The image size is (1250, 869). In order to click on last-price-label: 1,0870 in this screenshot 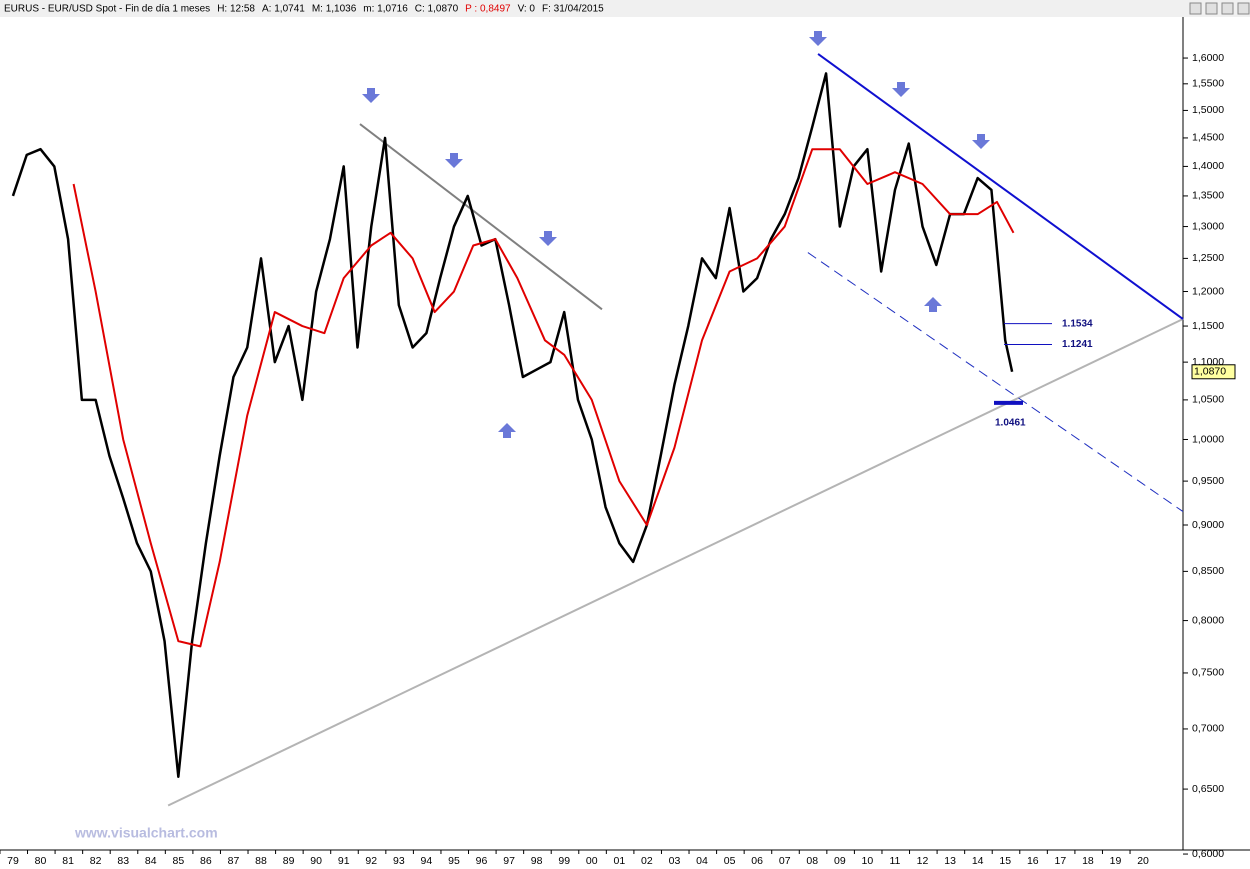, I will do `click(1210, 372)`.